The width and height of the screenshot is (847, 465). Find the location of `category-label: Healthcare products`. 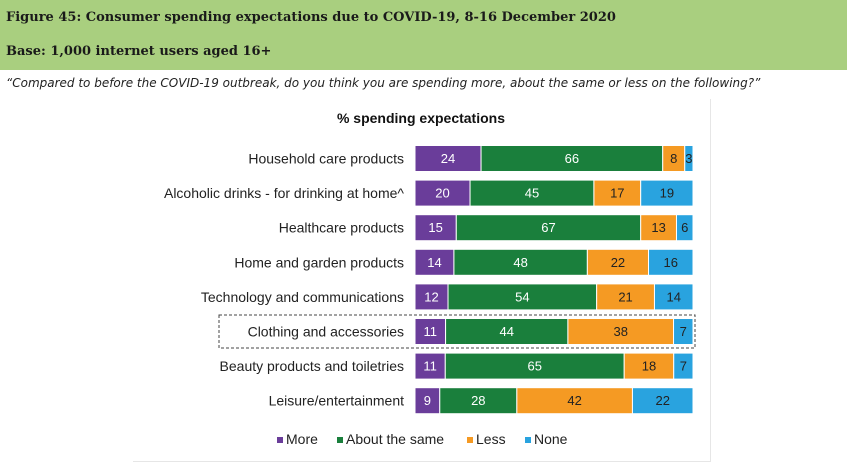

category-label: Healthcare products is located at coordinates (341, 228).